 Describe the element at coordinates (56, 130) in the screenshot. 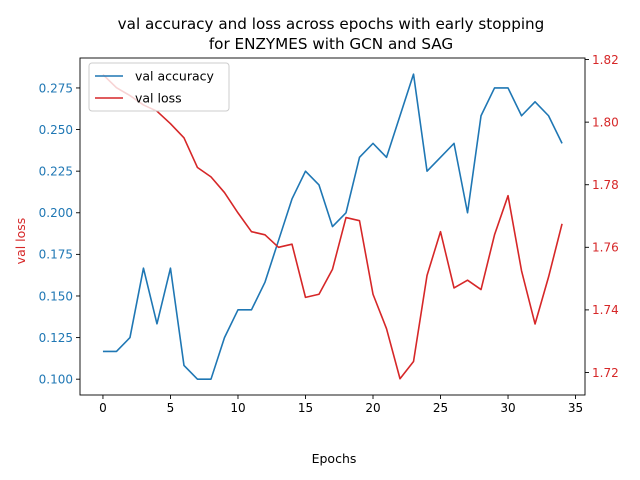

I see `left-y-tick-label: 0.250` at that location.